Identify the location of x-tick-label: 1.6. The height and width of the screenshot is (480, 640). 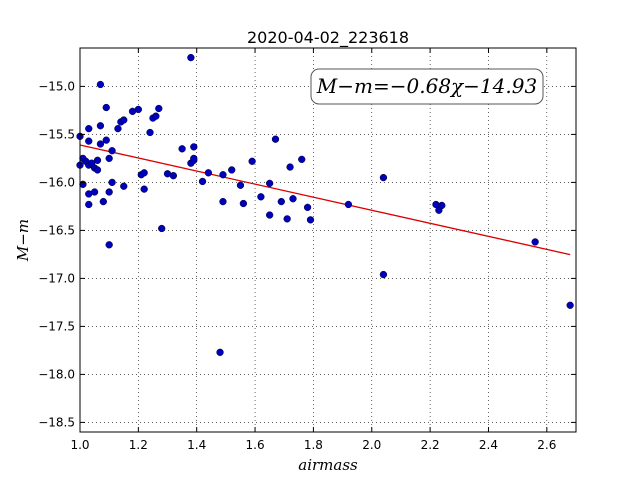
(255, 445).